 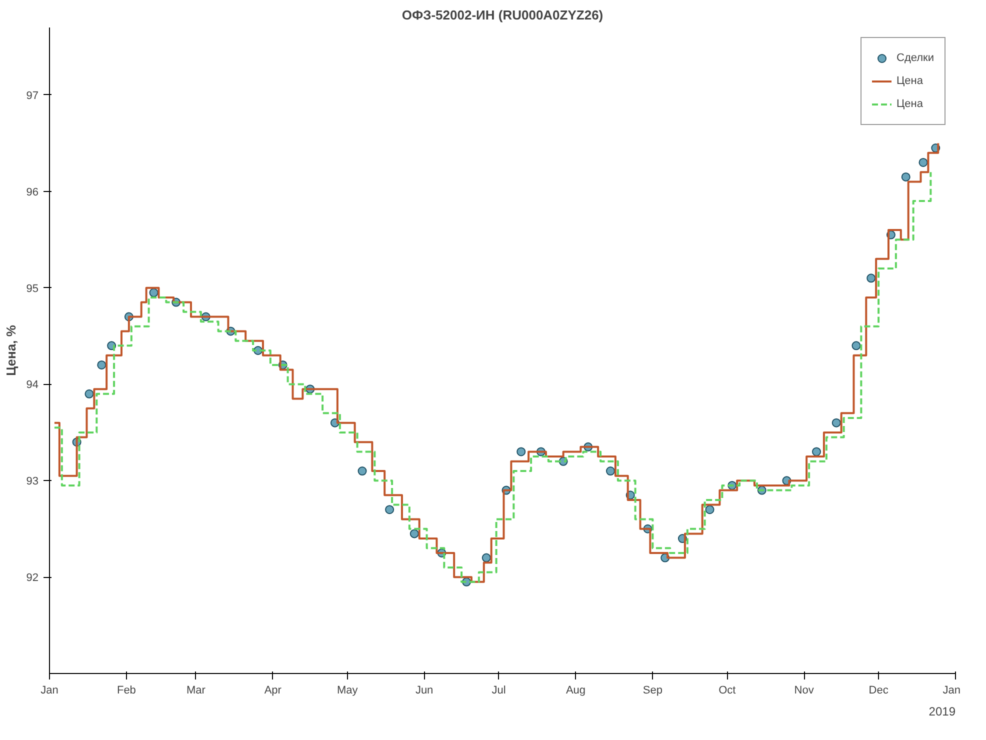 What do you see at coordinates (499, 690) in the screenshot?
I see `x-tick-label: Jul` at bounding box center [499, 690].